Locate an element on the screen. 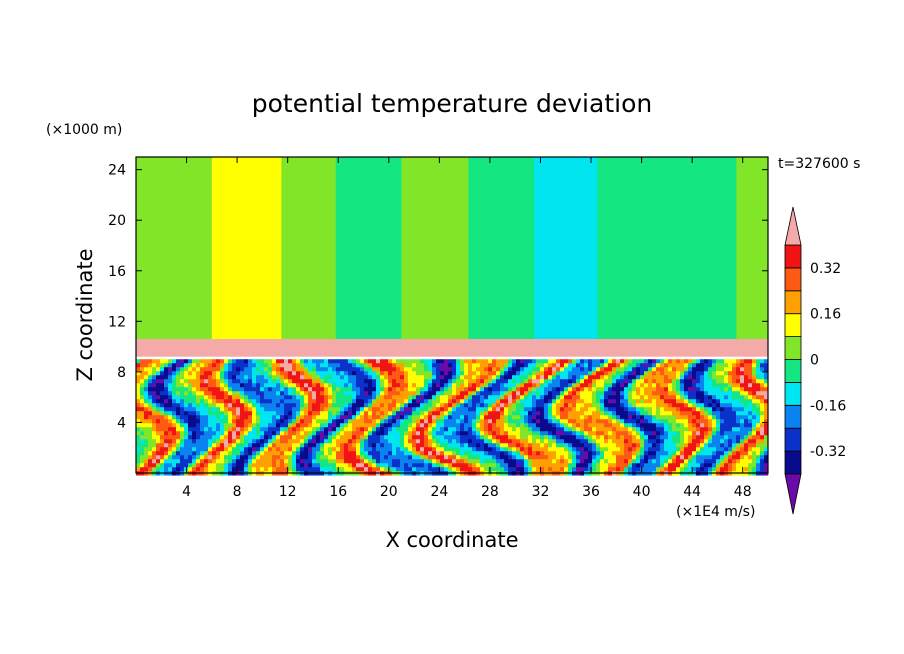 The image size is (904, 654). x-tick-label: 32 is located at coordinates (541, 492).